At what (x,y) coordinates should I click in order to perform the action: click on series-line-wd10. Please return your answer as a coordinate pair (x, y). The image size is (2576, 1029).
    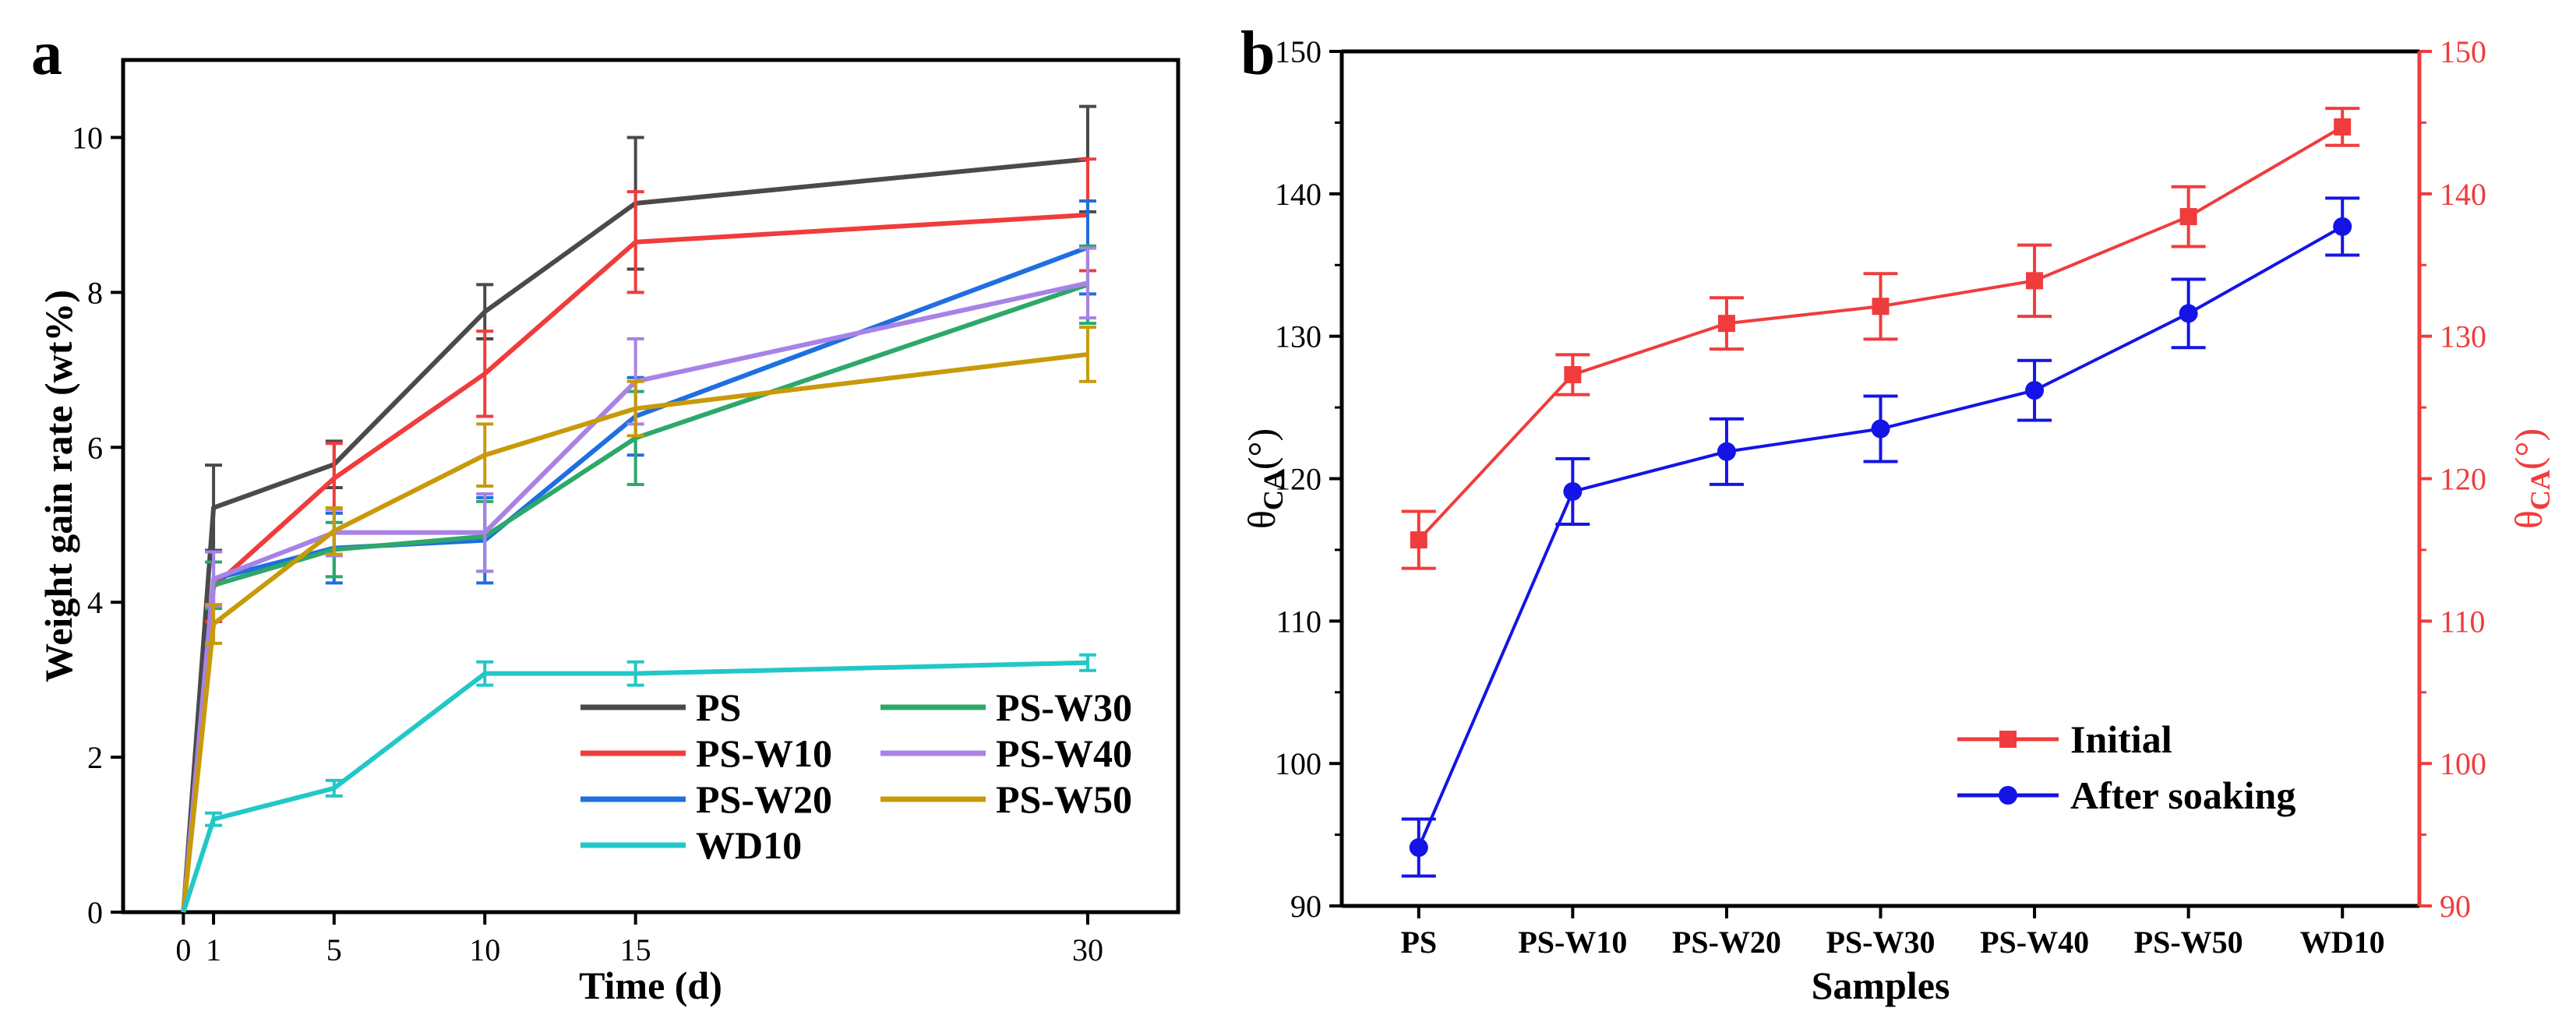
    Looking at the image, I should click on (635, 786).